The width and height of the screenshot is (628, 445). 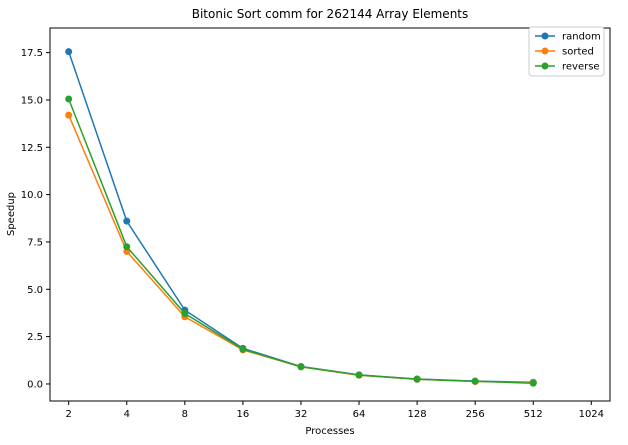 I want to click on x-axis: 2 4 8 16 32 64 128 256 512 1024, so click(x=335, y=410).